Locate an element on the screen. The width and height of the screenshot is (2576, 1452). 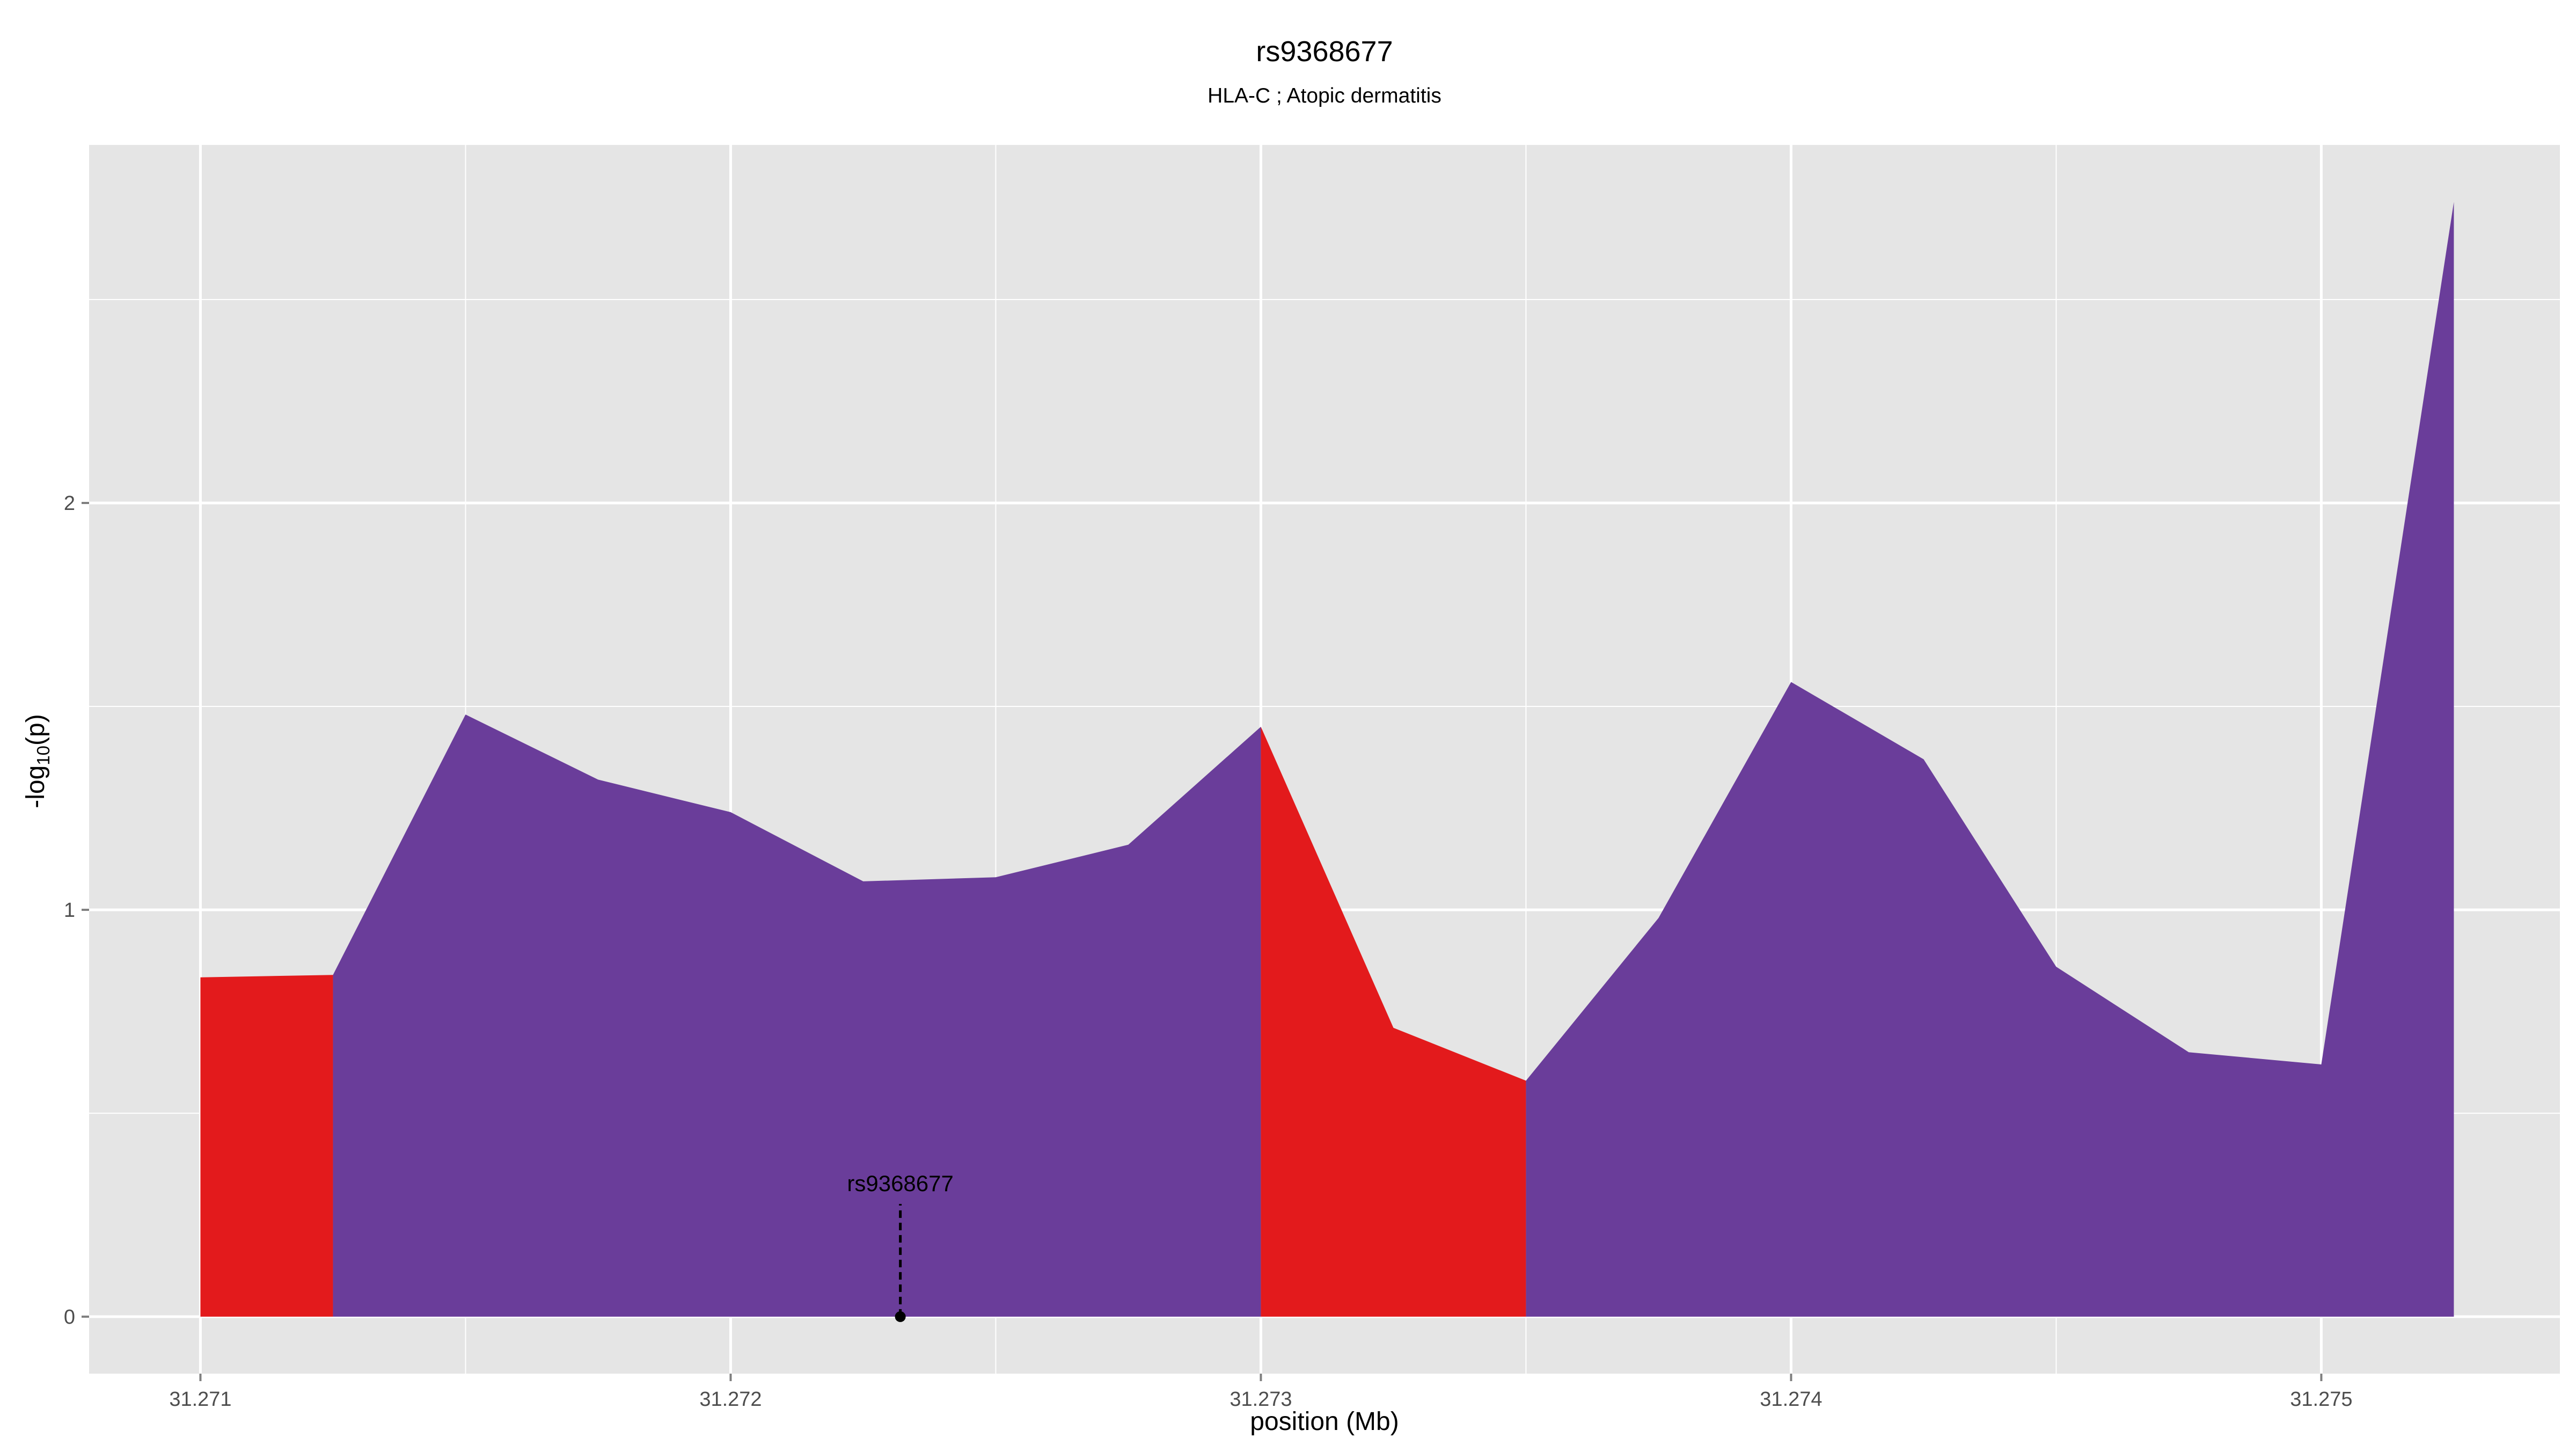
annotation-point is located at coordinates (900, 1316).